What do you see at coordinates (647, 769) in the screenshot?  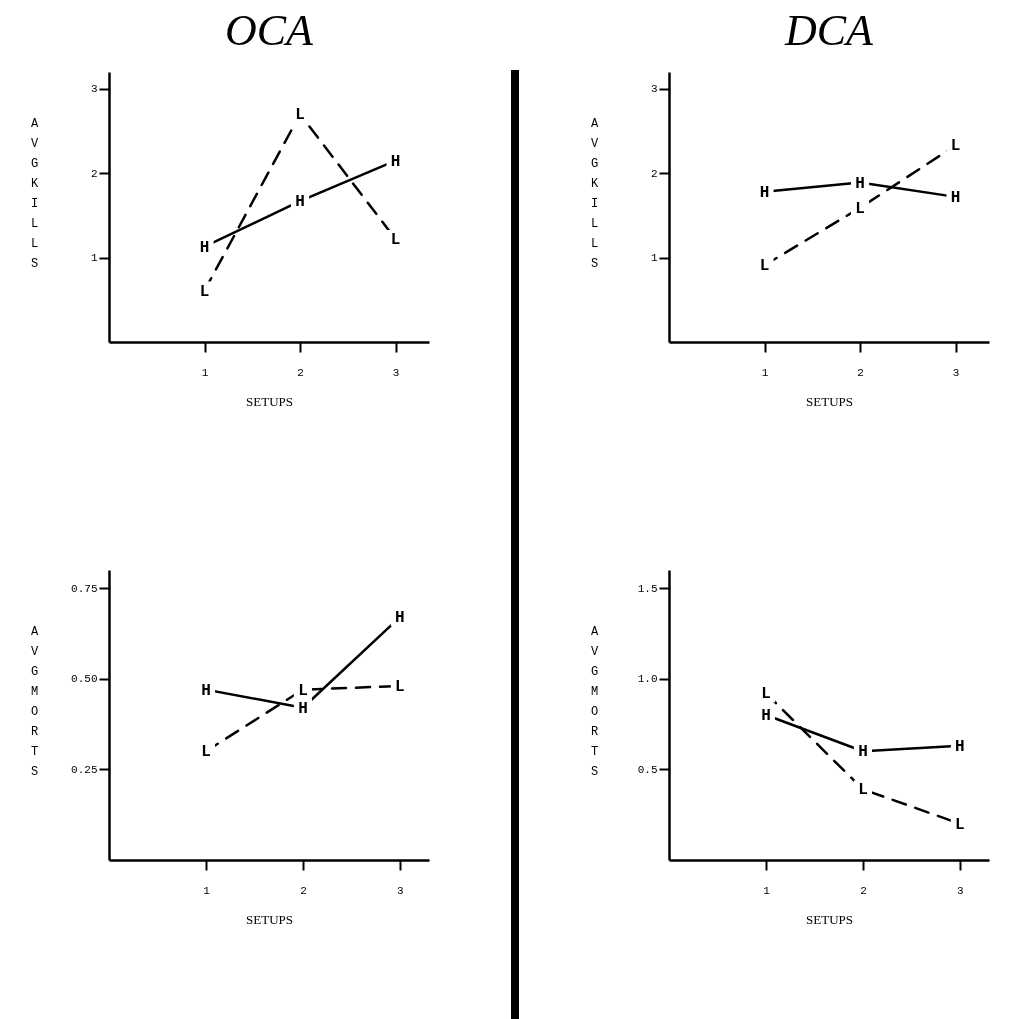 I see `y-tick-label: 0.5` at bounding box center [647, 769].